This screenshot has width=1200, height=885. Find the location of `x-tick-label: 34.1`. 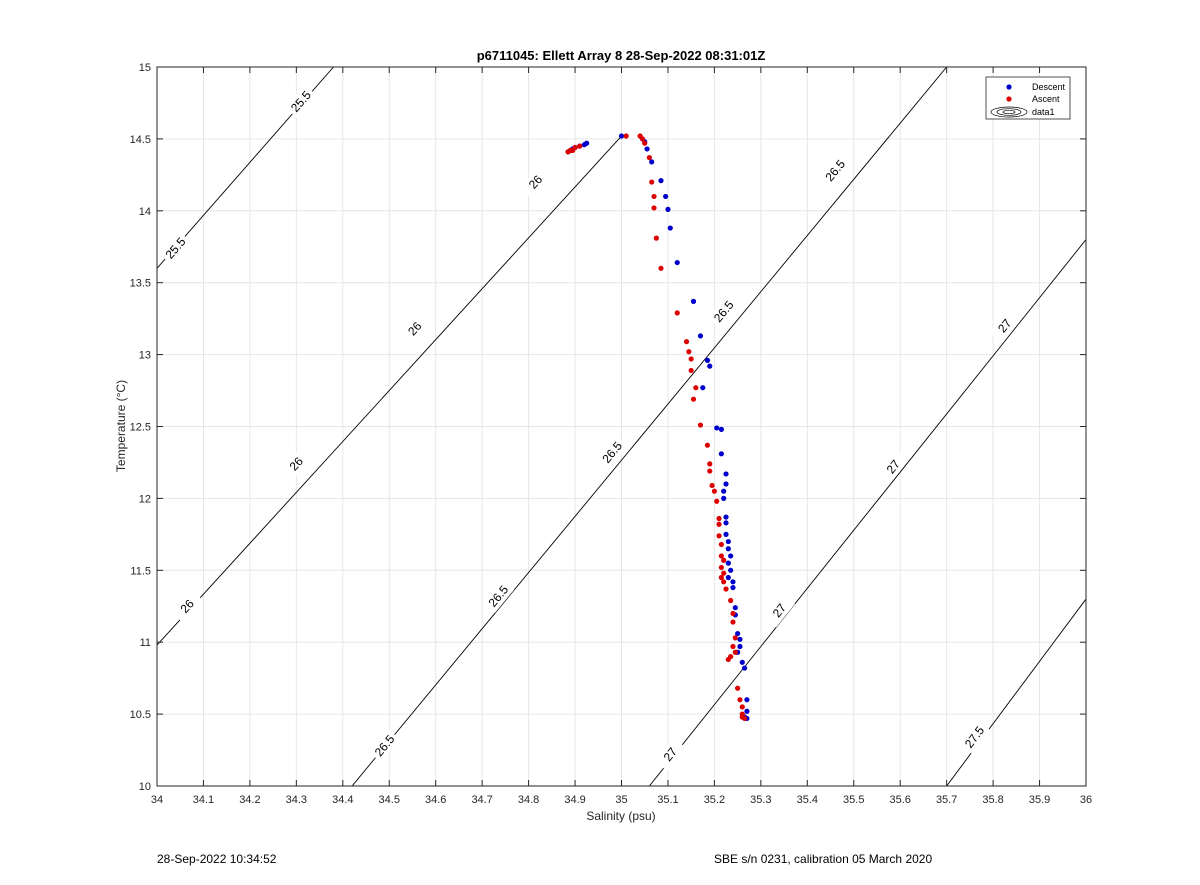

x-tick-label: 34.1 is located at coordinates (203, 800).